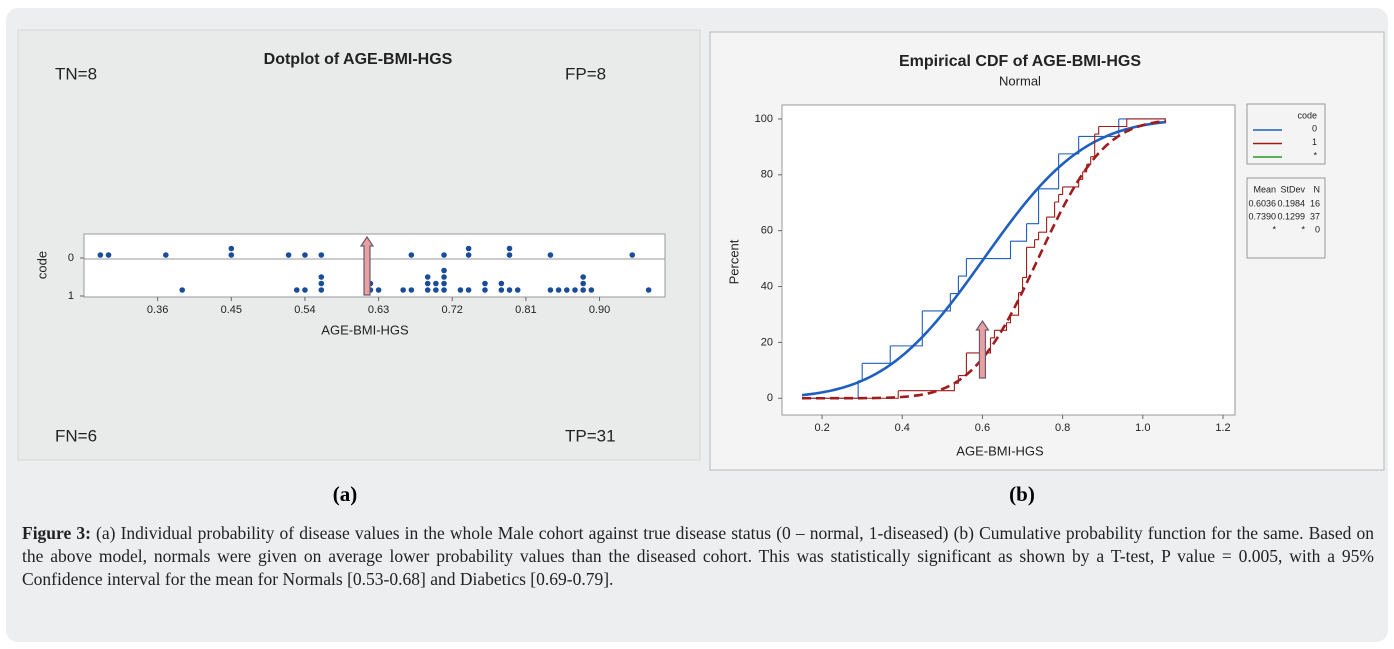  What do you see at coordinates (41, 265) in the screenshot?
I see `y-axis-label: code` at bounding box center [41, 265].